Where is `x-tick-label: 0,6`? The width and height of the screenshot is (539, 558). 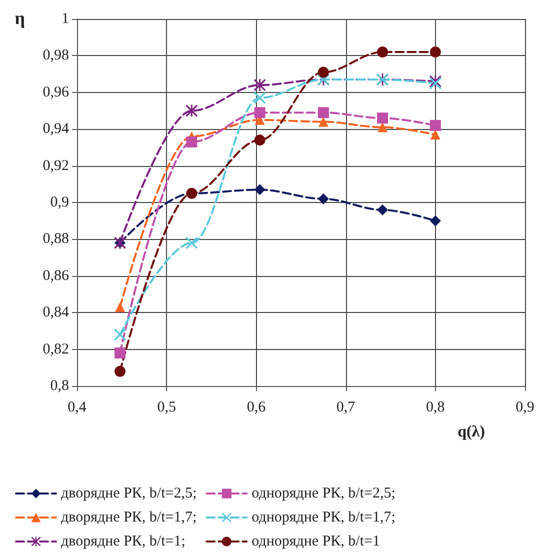 x-tick-label: 0,6 is located at coordinates (256, 408).